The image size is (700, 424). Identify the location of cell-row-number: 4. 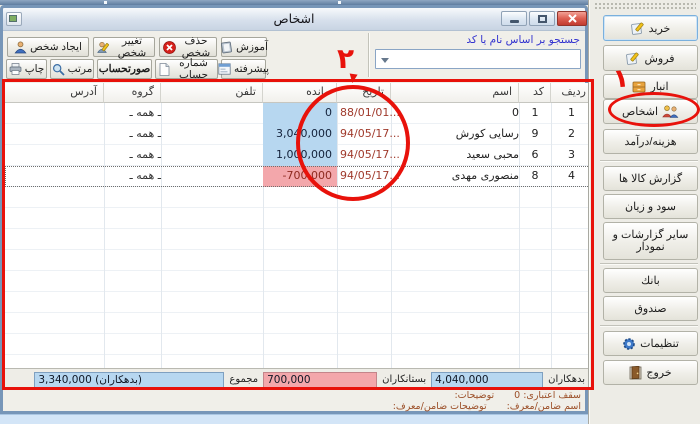
(571, 175).